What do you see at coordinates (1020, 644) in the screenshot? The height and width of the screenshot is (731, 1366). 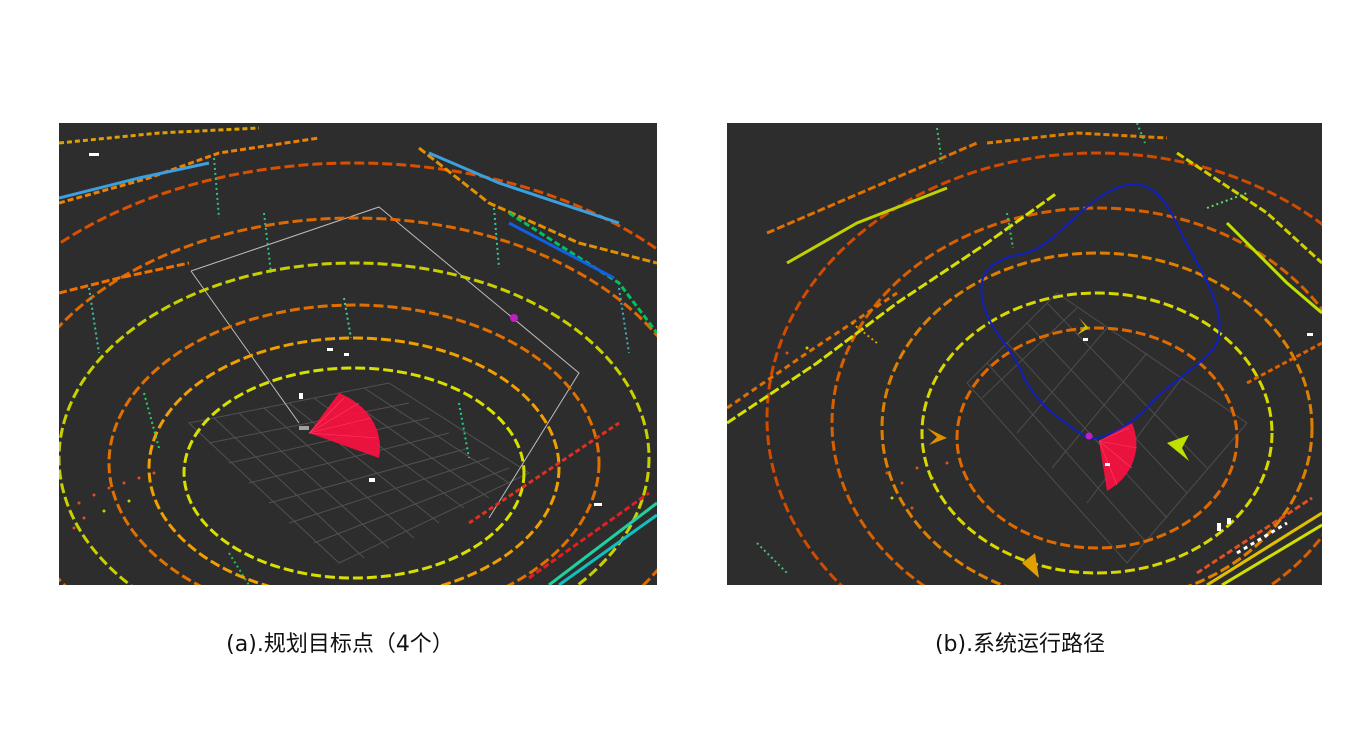 I see `caption-panel-b: (b).系统运行路径` at bounding box center [1020, 644].